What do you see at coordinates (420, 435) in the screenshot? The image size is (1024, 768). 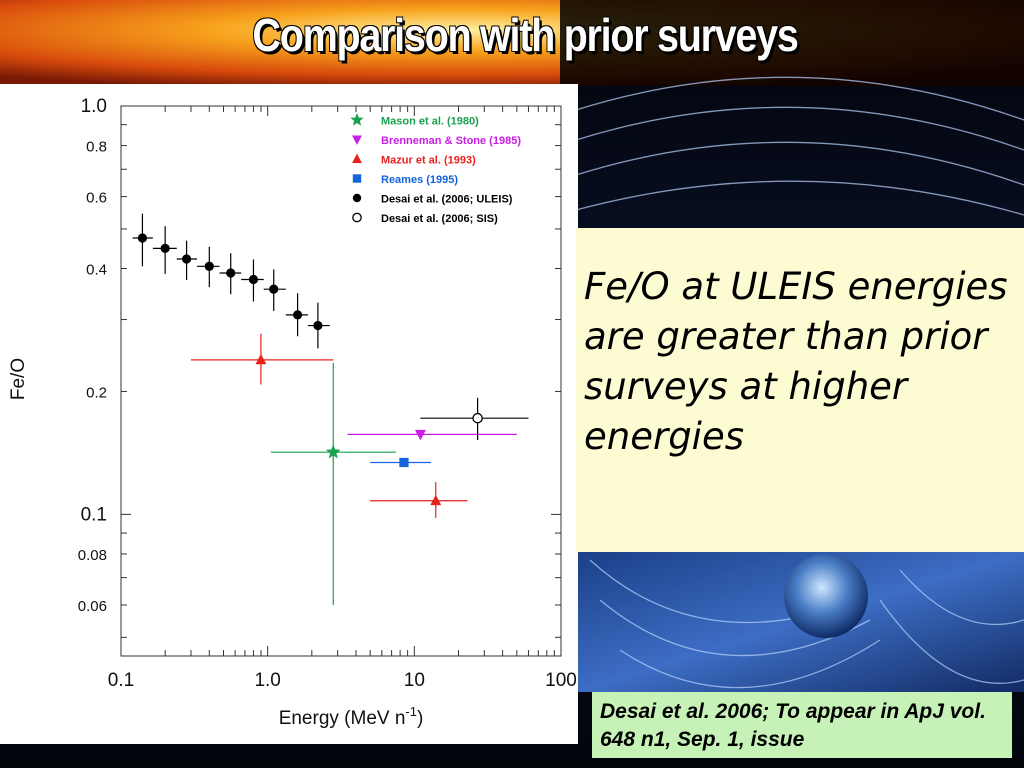 I see `data-point-triangle-down` at bounding box center [420, 435].